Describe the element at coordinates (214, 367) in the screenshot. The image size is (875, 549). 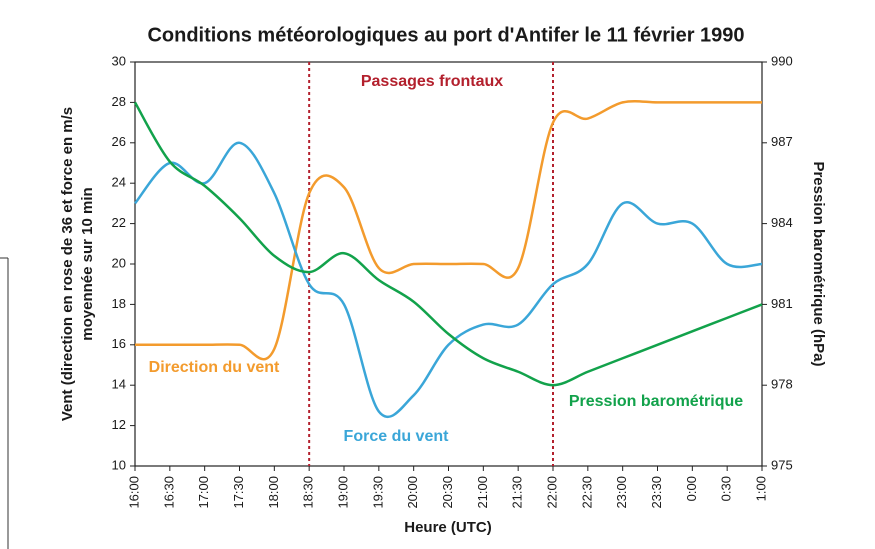
I see `series-label: Direction du vent` at that location.